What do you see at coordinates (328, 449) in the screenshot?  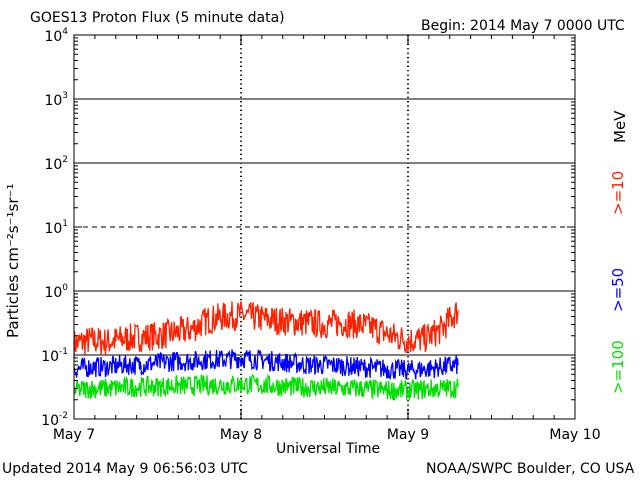 I see `x-axis-label: Universal Time` at bounding box center [328, 449].